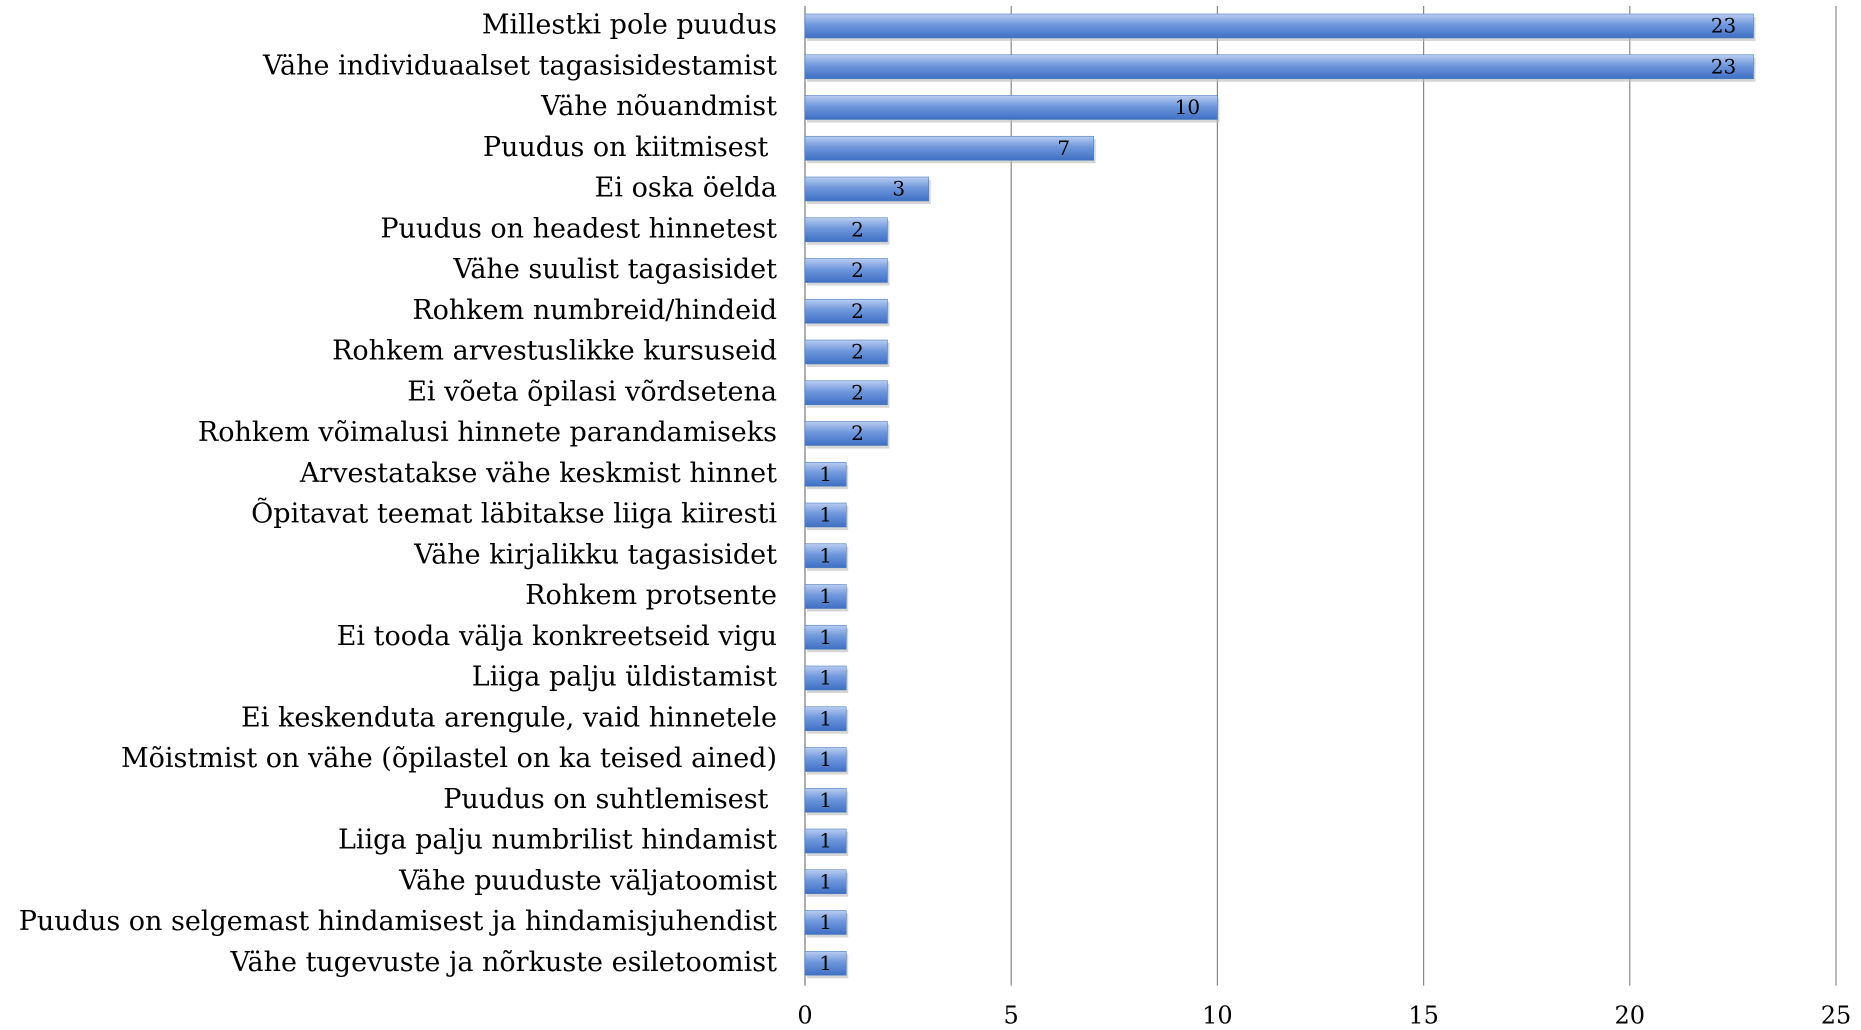 This screenshot has height=1030, width=1861. What do you see at coordinates (519, 65) in the screenshot?
I see `y-tick-label: Vähe individuaalset tagasisidestamist` at bounding box center [519, 65].